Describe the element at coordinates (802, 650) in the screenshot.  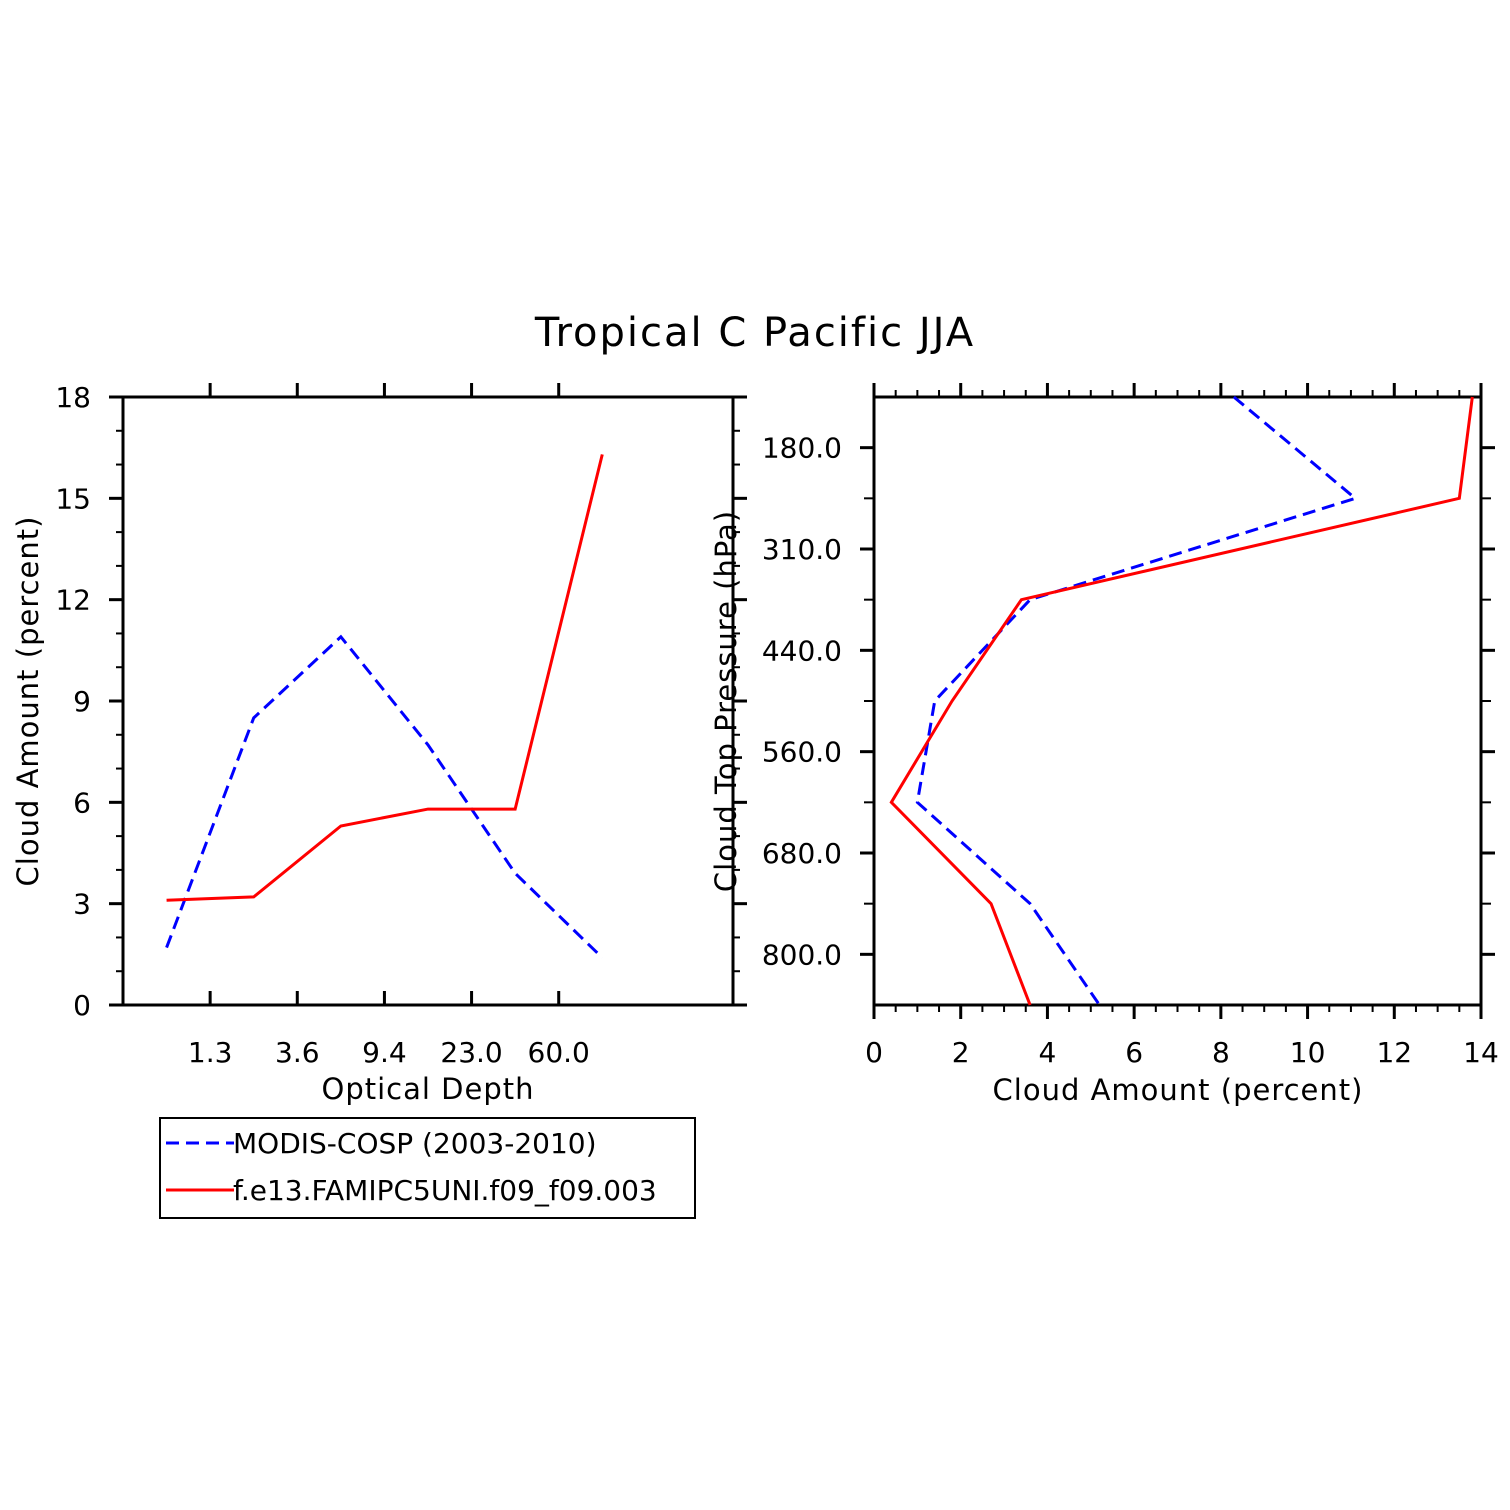
I see `right-y-tick-label: 440.0` at that location.